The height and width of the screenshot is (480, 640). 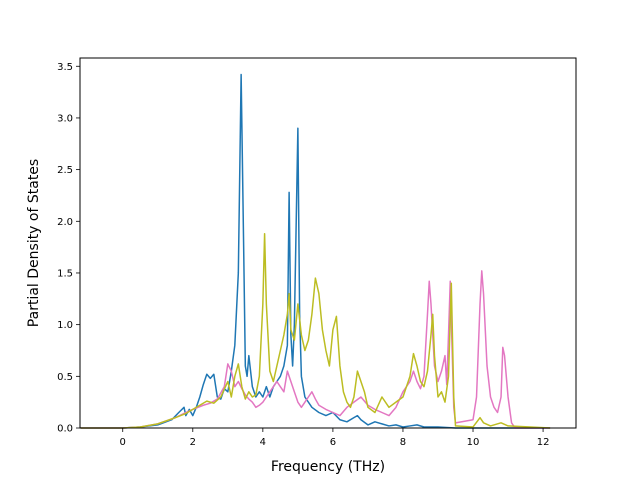 What do you see at coordinates (68, 248) in the screenshot?
I see `y-ticks: 0.0 0.5 1.0 1.5 2.0 2.5 3.0 3.5` at bounding box center [68, 248].